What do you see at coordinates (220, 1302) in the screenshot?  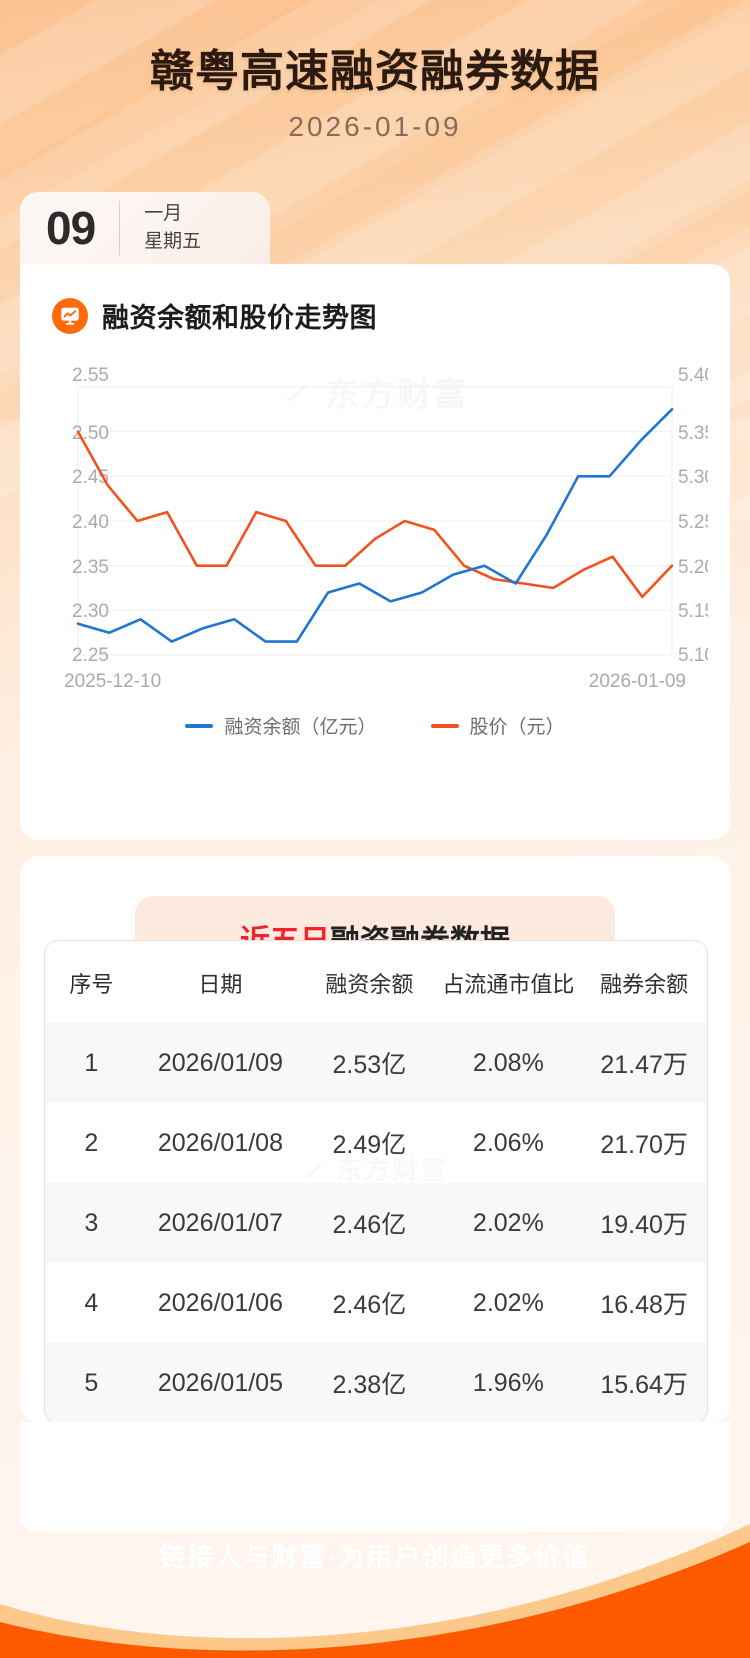 I see `cell-date: 2026/01/06` at bounding box center [220, 1302].